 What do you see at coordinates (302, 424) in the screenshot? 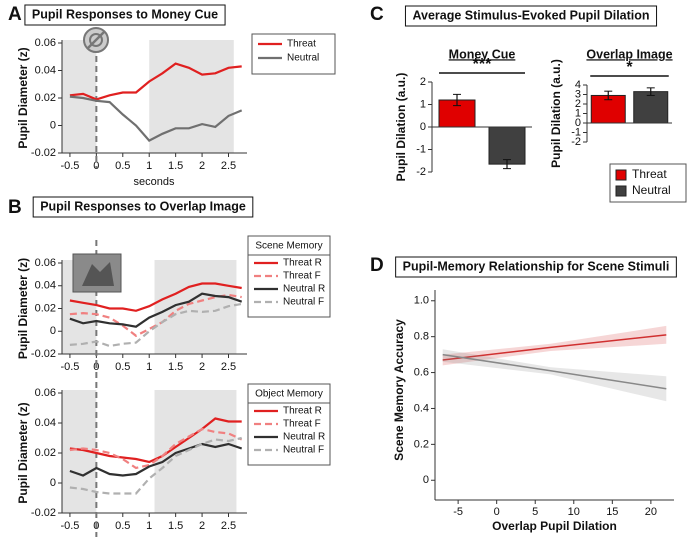
I see `legend-label: Threat F` at bounding box center [302, 424].